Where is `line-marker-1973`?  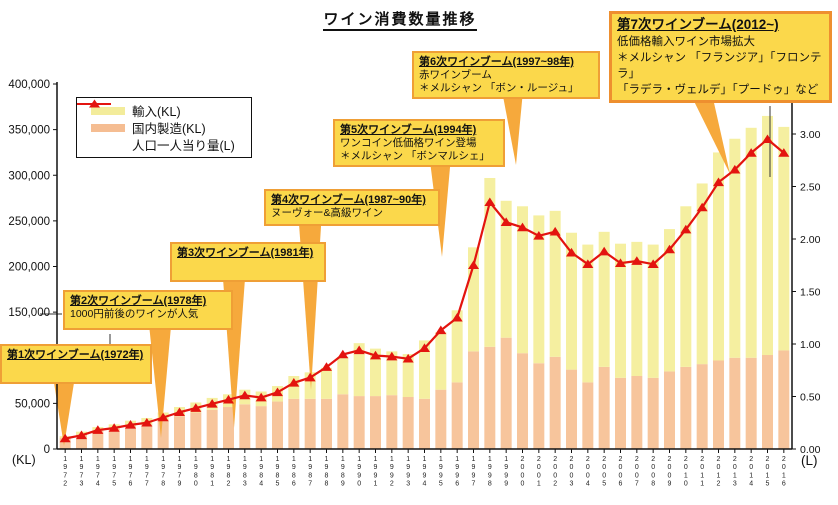 line-marker-1973 is located at coordinates (81, 435).